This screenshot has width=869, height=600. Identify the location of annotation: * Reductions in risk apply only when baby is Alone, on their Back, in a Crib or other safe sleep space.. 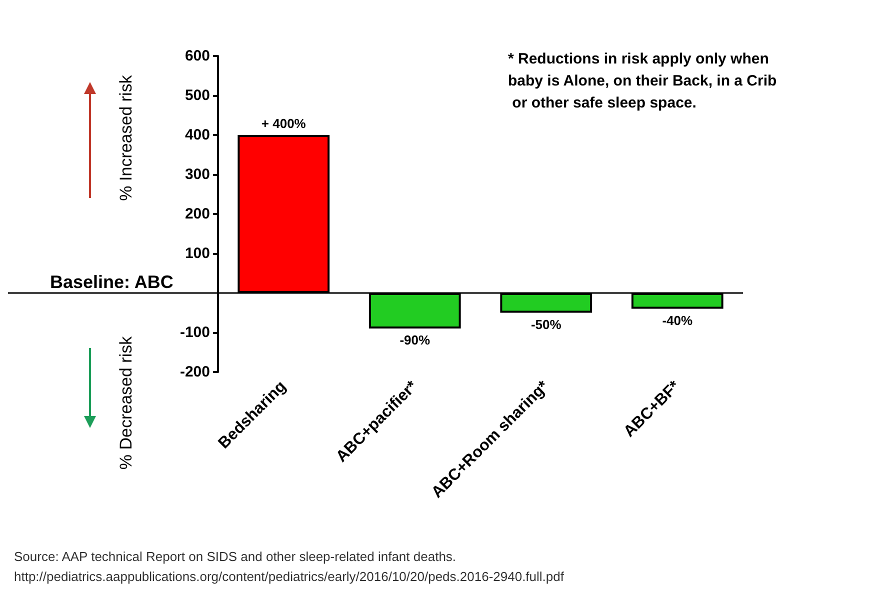
(642, 81).